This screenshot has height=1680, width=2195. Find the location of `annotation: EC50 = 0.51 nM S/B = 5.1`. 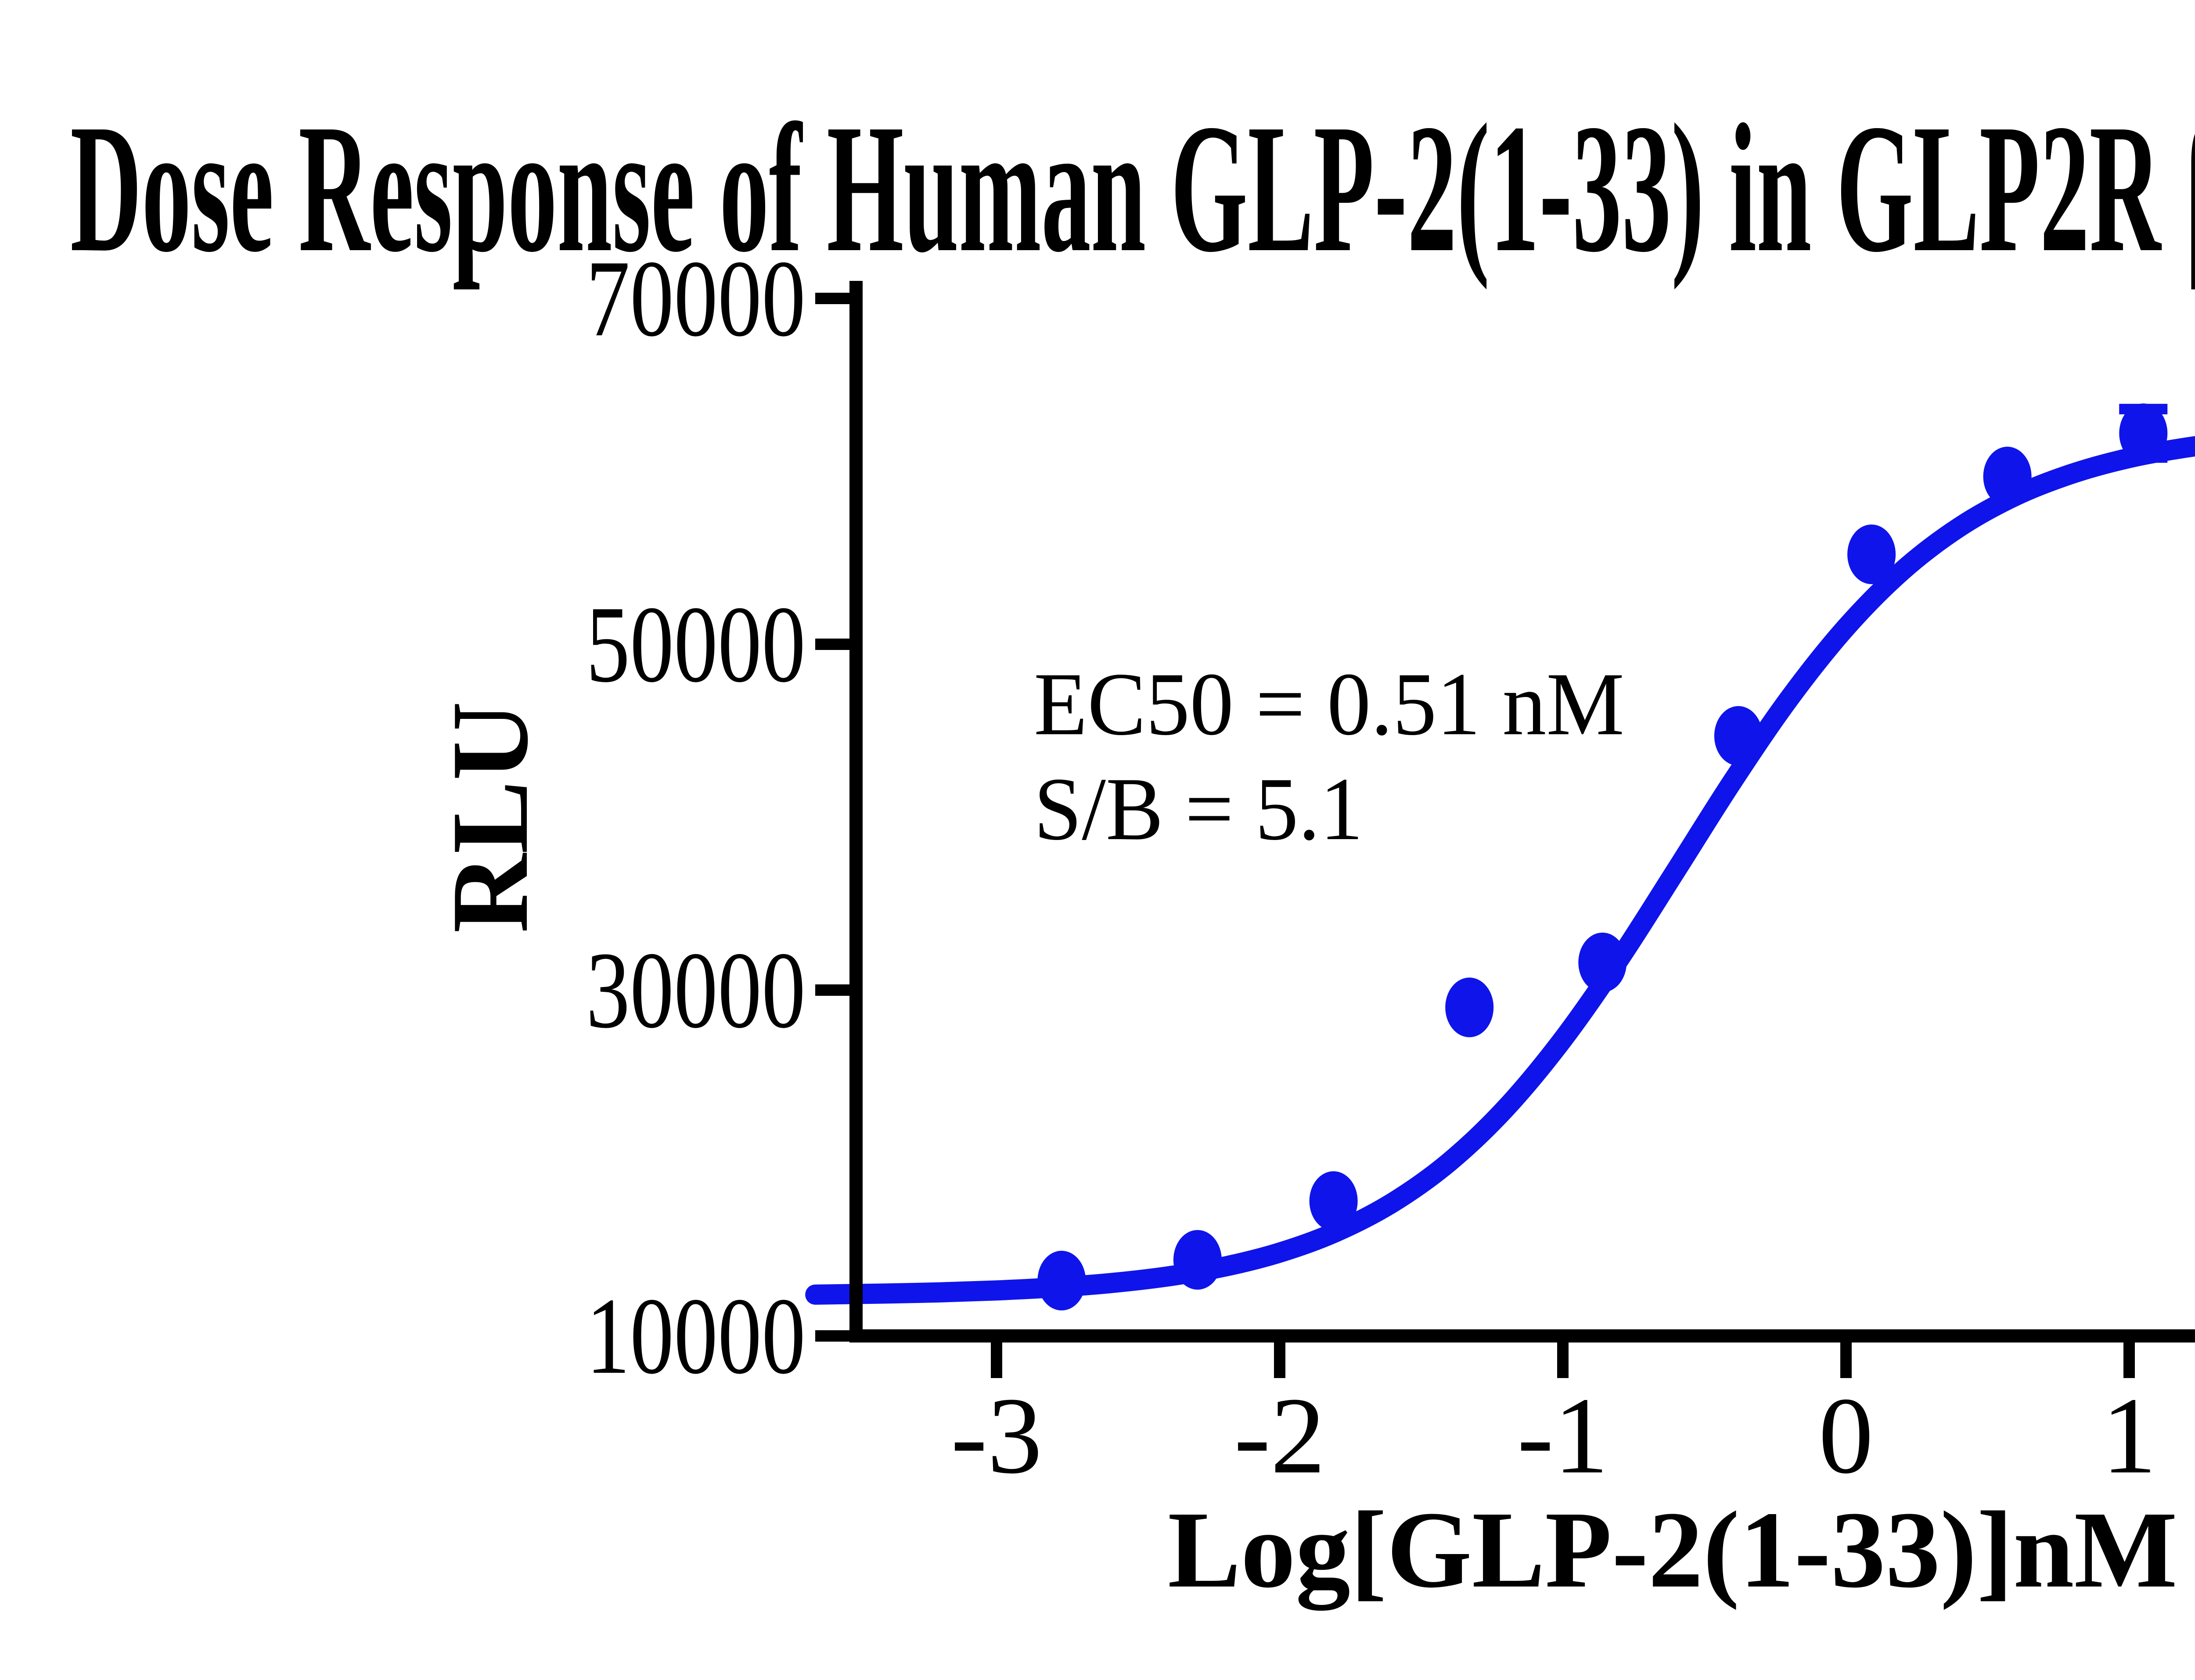

annotation: EC50 = 0.51 nM S/B = 5.1 is located at coordinates (1329, 756).